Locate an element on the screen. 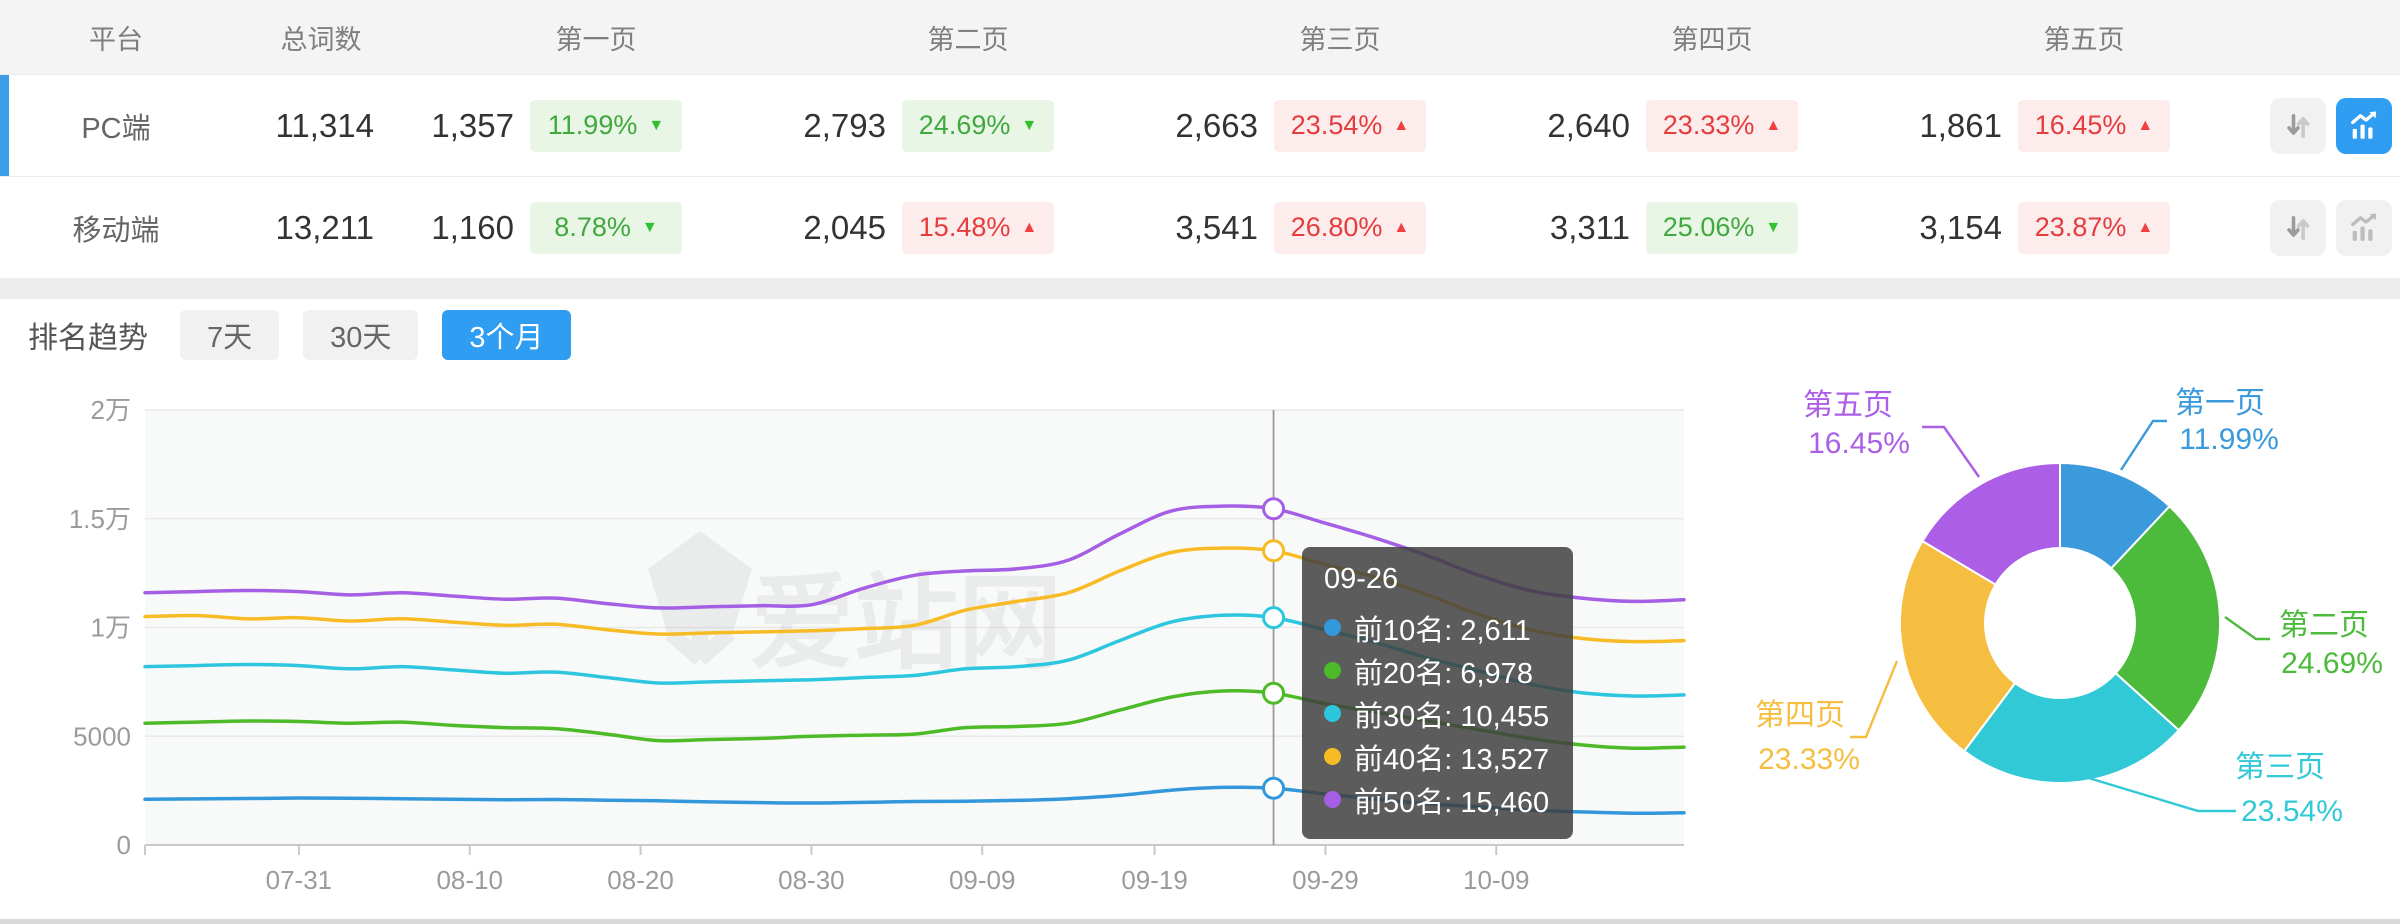  page-stat-cell: 2,640 23.33% ▲ is located at coordinates (1712, 125).